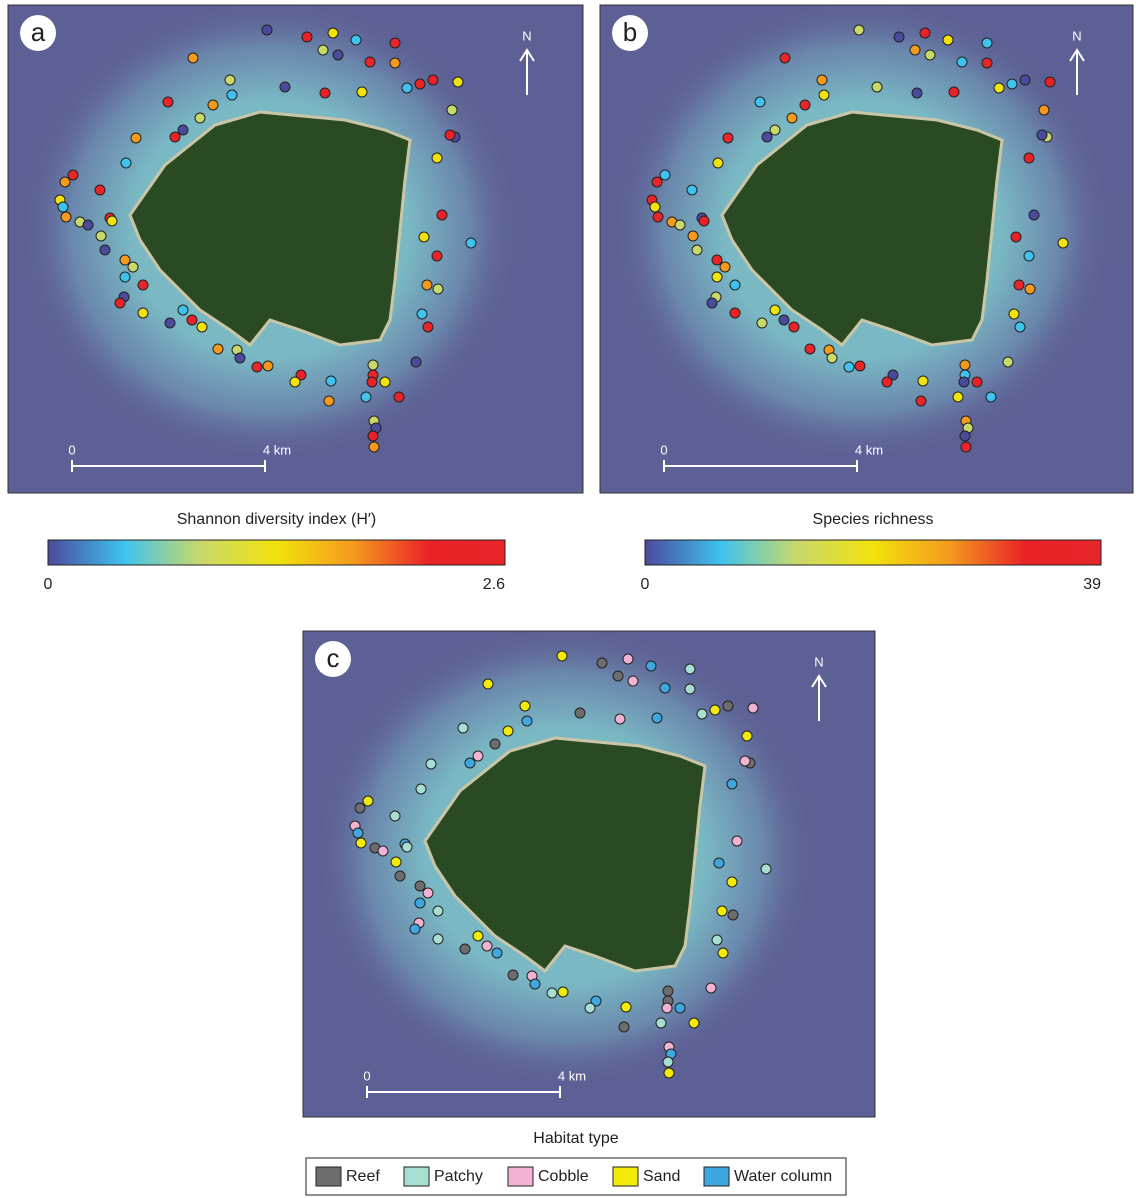  What do you see at coordinates (48, 584) in the screenshot?
I see `colorbar-min: 0` at bounding box center [48, 584].